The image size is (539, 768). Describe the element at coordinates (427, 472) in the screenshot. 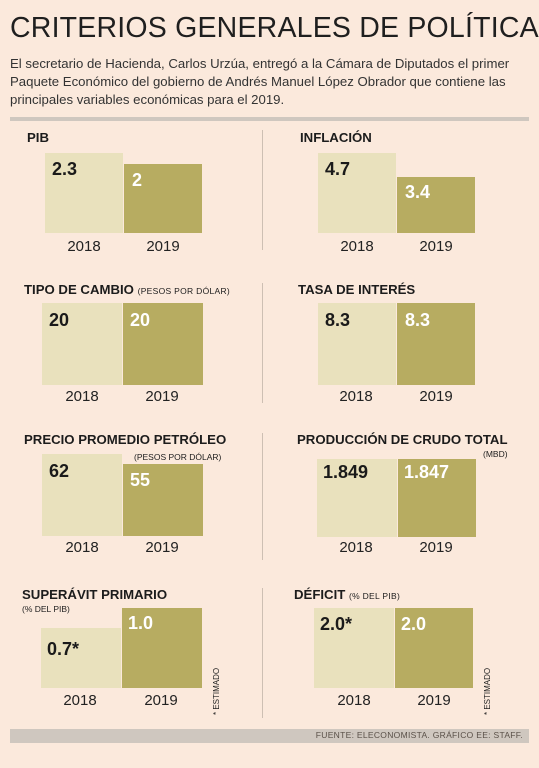

I see `data-label-2019: 1.847` at that location.